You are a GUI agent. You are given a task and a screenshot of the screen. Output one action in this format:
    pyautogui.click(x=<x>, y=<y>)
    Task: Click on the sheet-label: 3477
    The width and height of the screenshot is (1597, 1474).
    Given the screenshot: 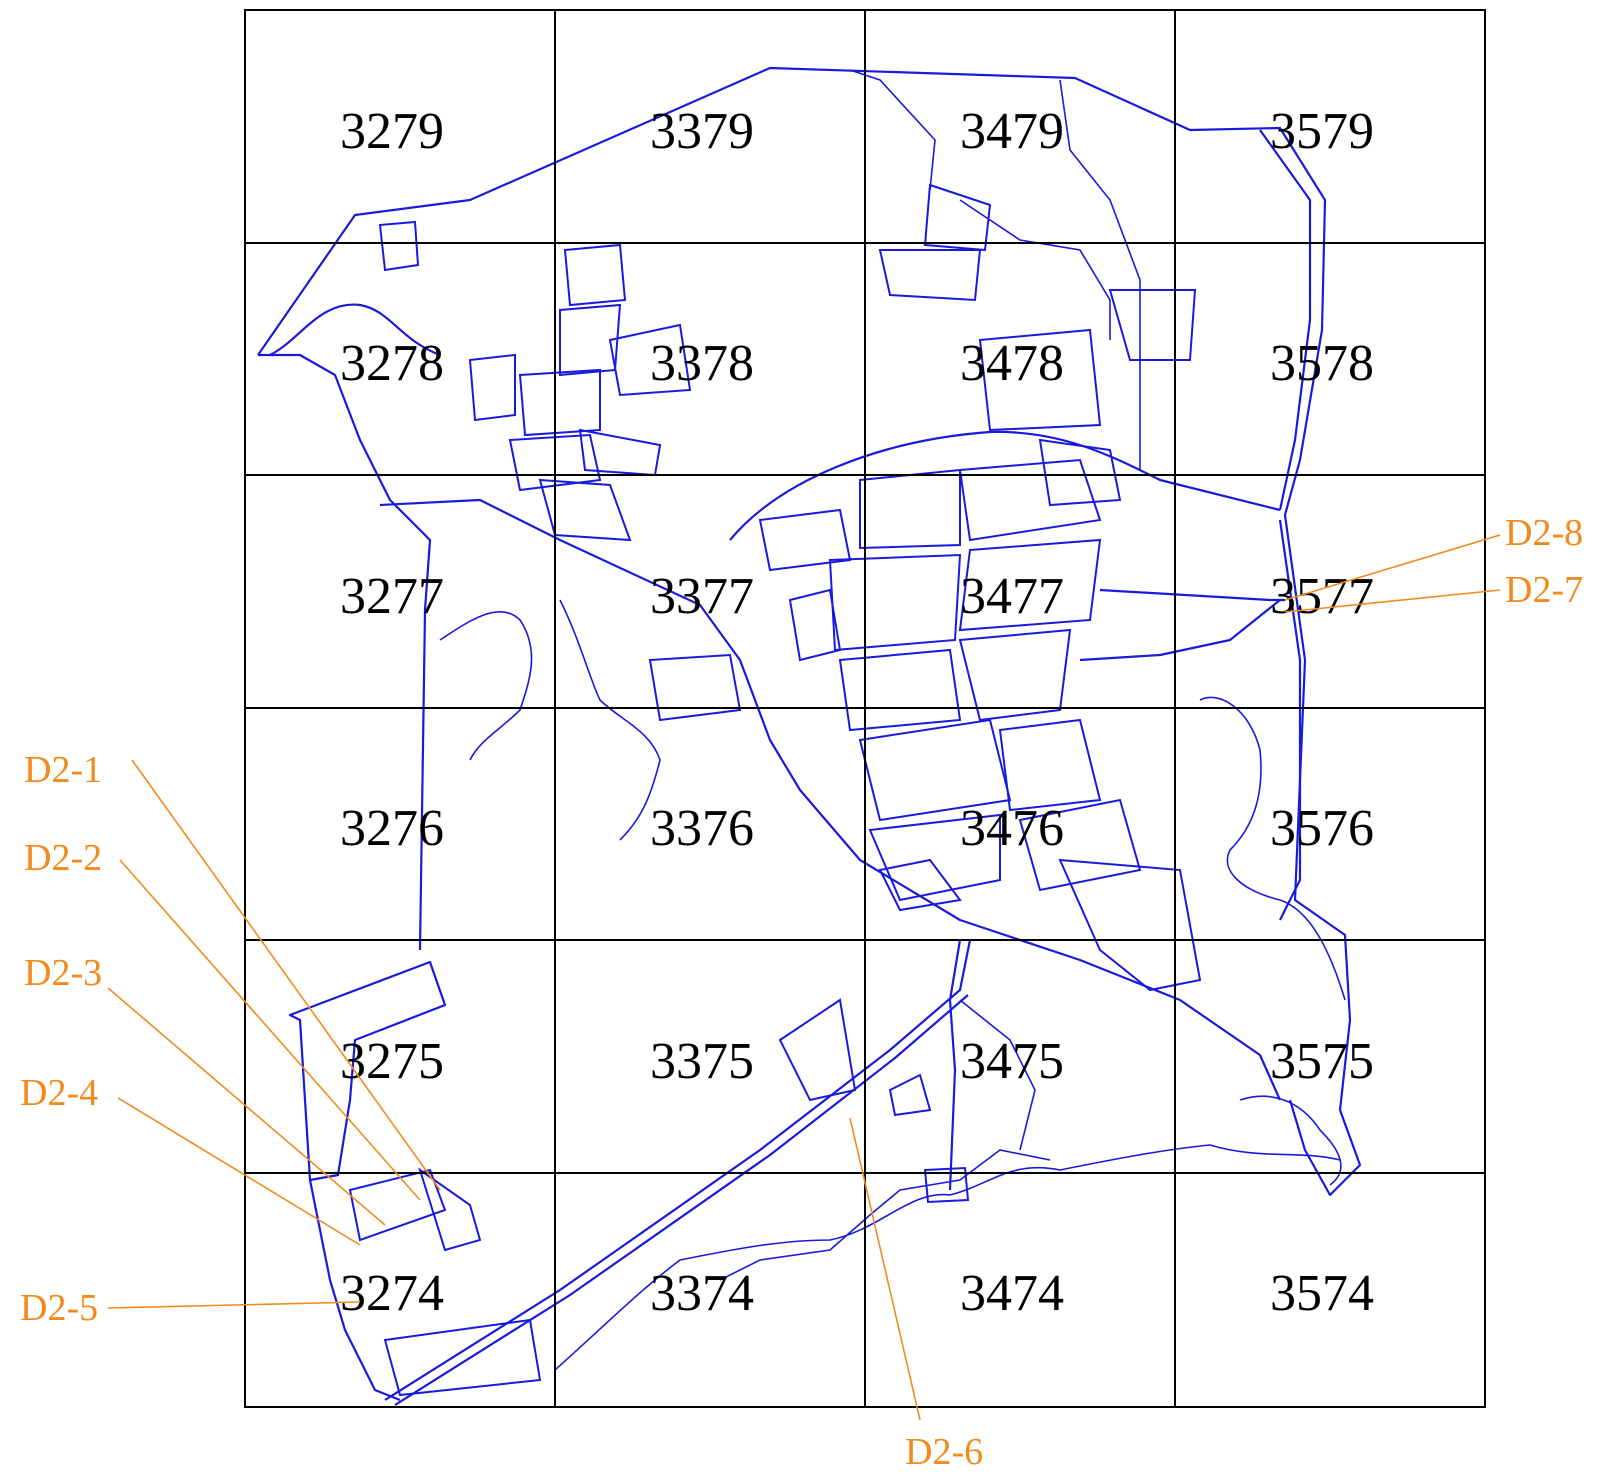 What is the action you would take?
    pyautogui.click(x=1012, y=596)
    